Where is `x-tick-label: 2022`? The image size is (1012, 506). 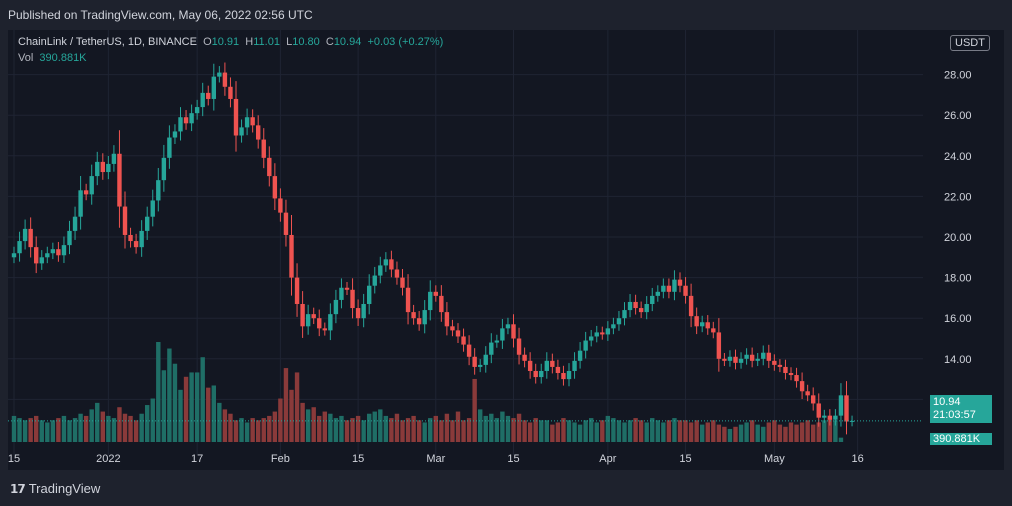 x-tick-label: 2022 is located at coordinates (108, 459).